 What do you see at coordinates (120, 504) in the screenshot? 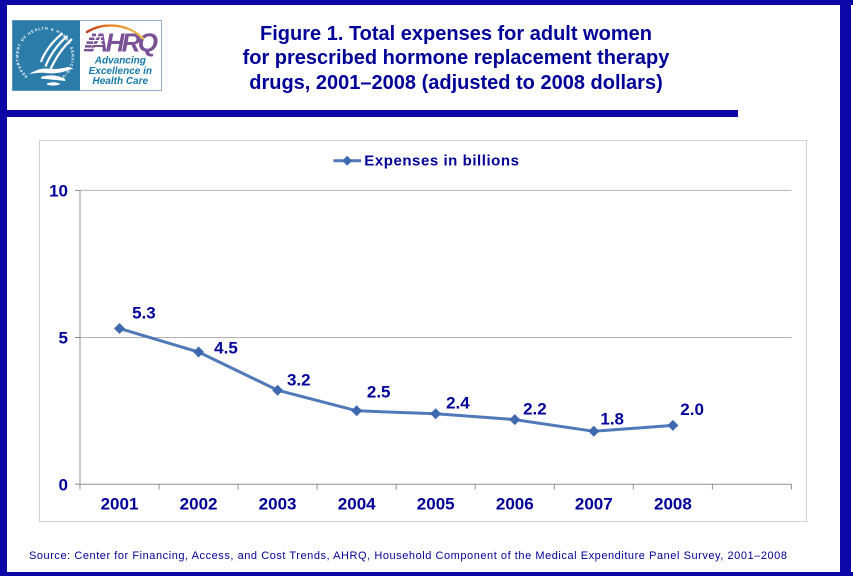
I see `svg-text: 2001` at bounding box center [120, 504].